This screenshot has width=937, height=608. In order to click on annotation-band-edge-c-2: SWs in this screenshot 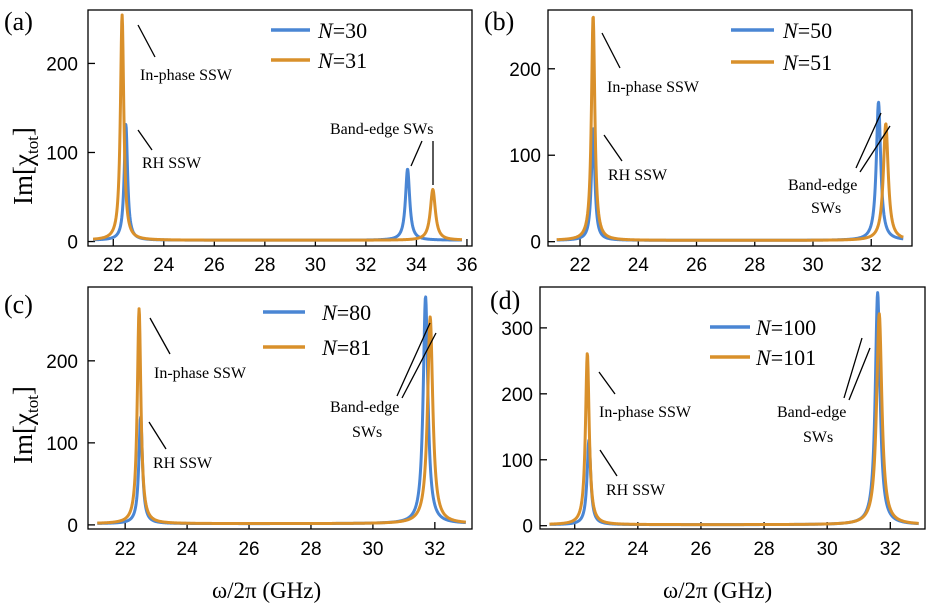, I will do `click(367, 432)`.